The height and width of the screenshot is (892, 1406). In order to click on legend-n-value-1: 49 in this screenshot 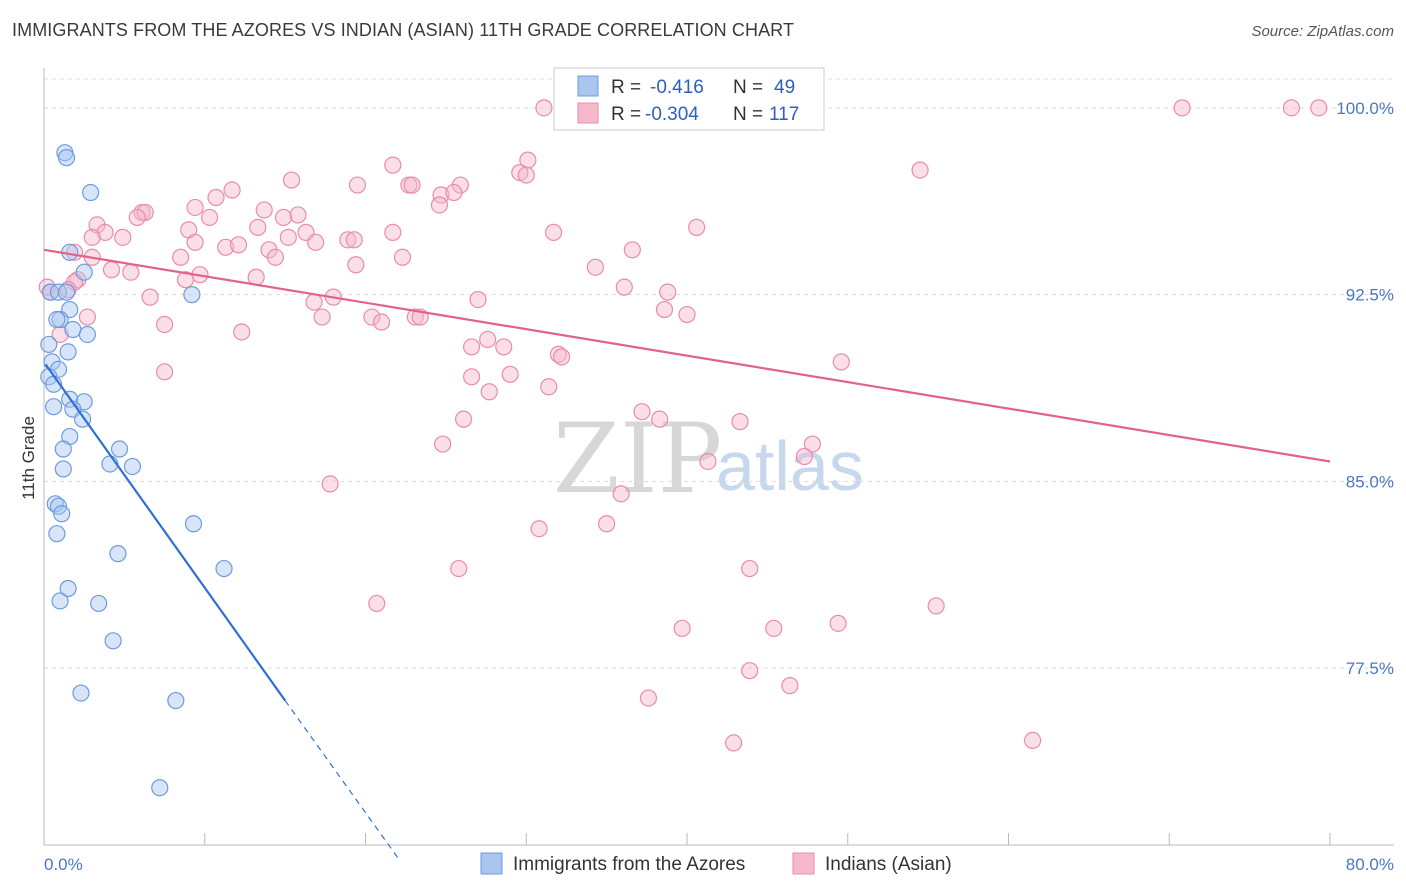, I will do `click(784, 87)`.